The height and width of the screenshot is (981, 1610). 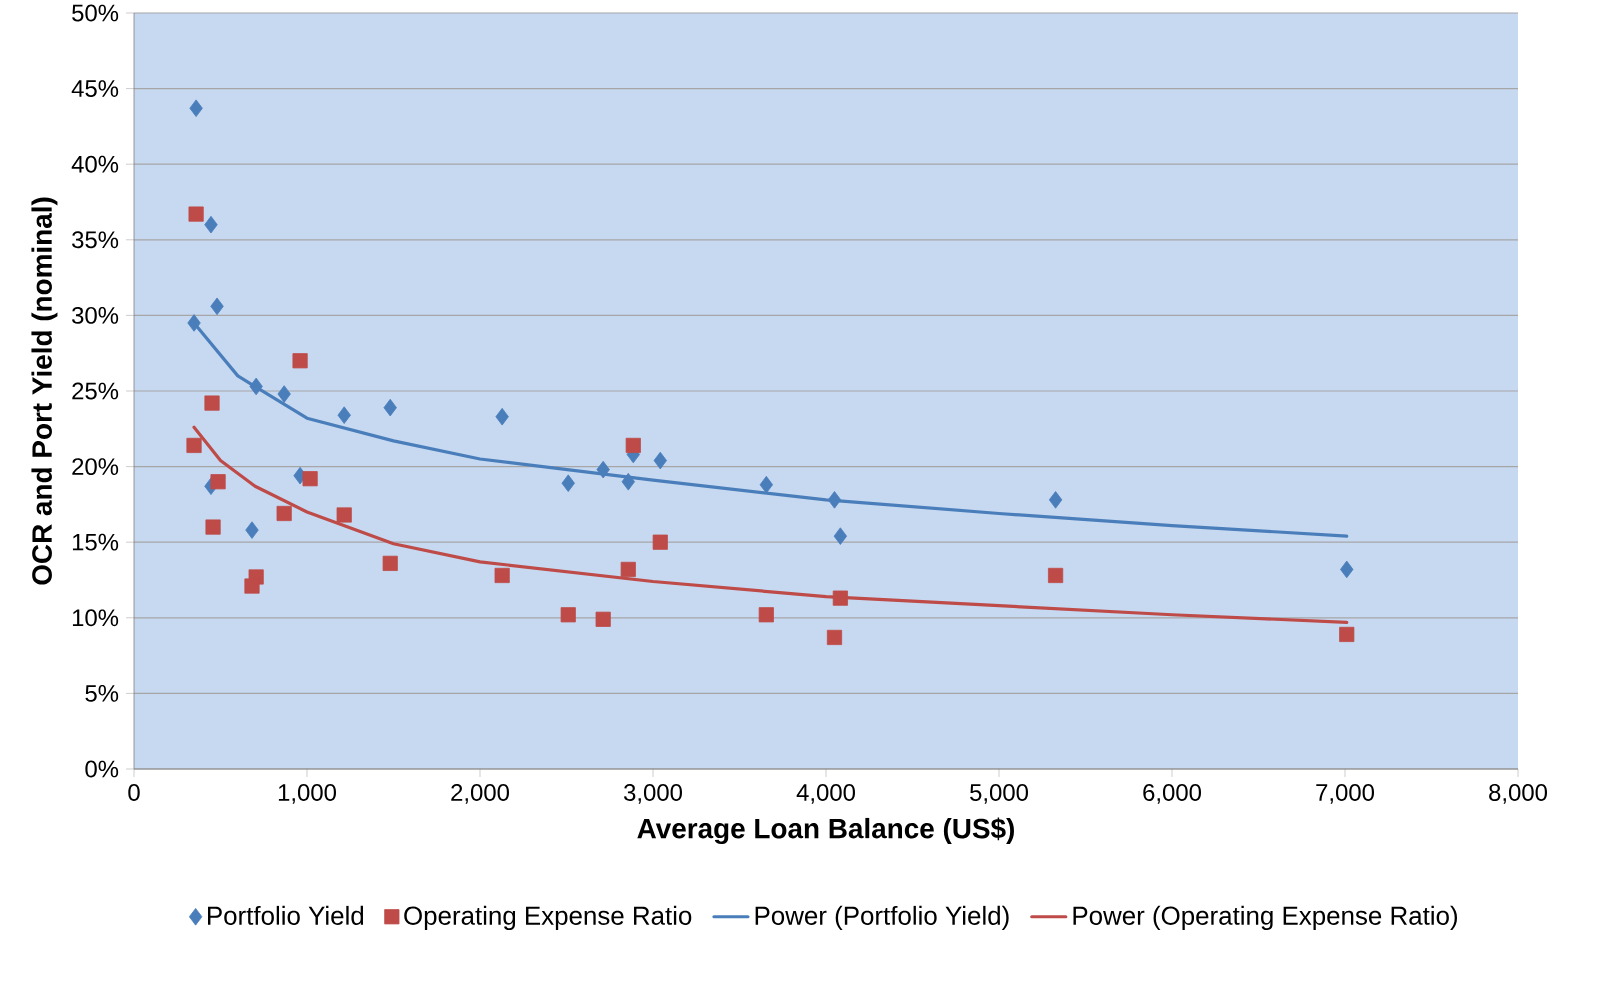 What do you see at coordinates (1172, 794) in the screenshot?
I see `x-tick-label: 6,000` at bounding box center [1172, 794].